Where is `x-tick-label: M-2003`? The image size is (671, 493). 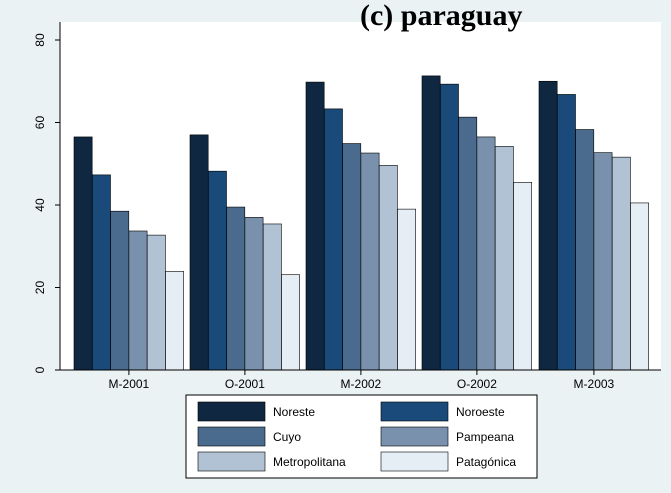 x-tick-label: M-2003 is located at coordinates (594, 384).